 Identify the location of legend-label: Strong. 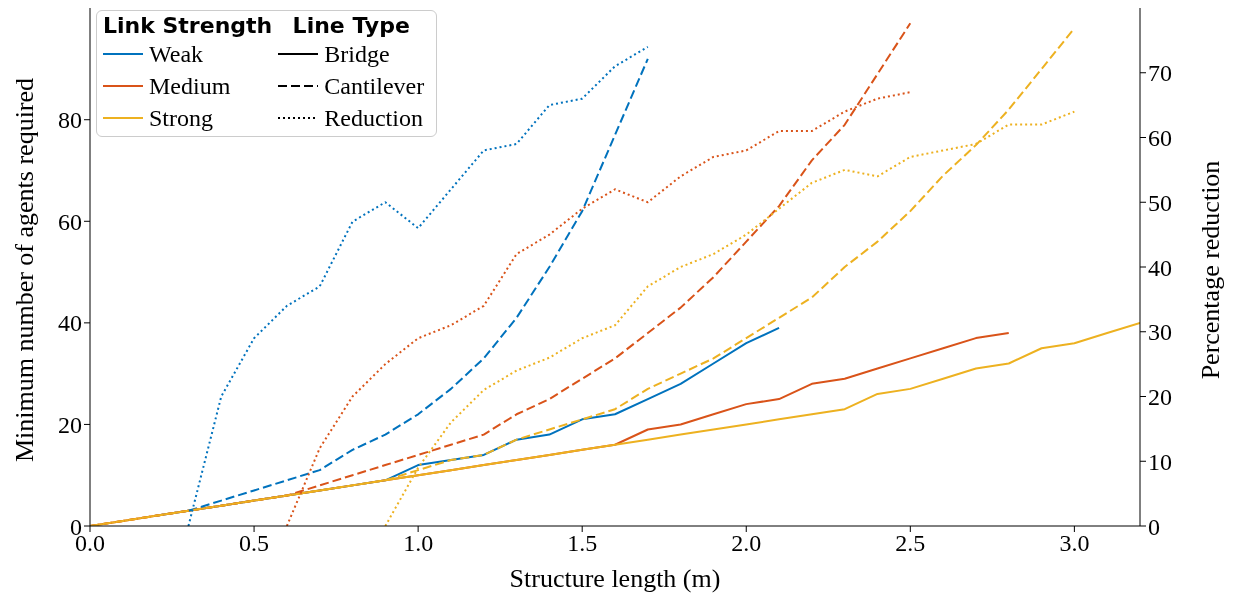
(181, 118).